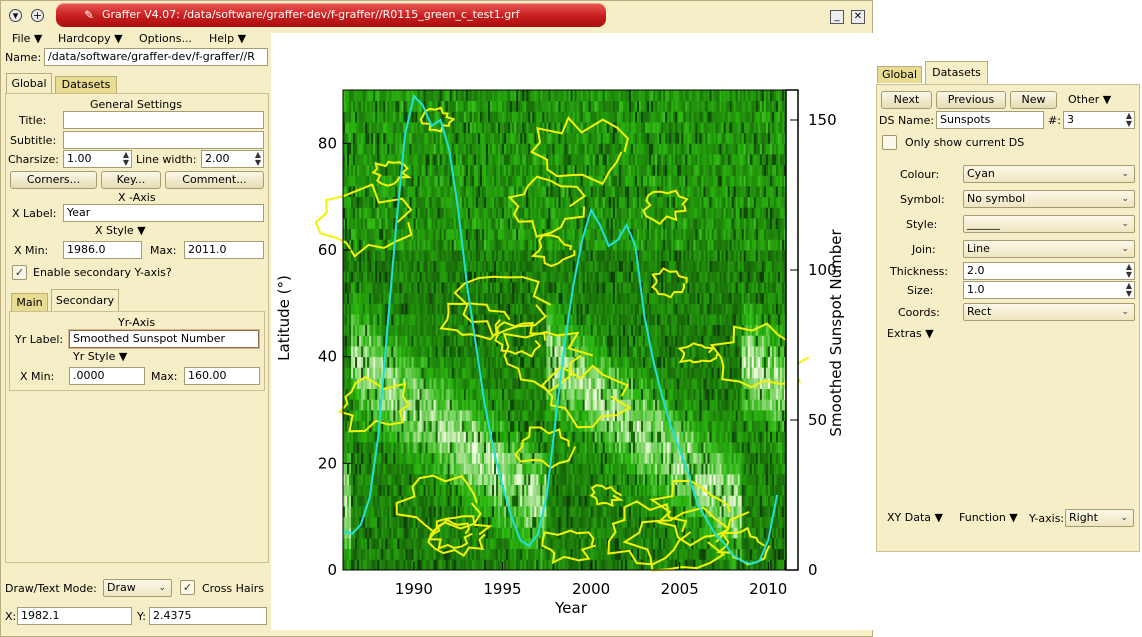 Image resolution: width=1142 pixels, height=637 pixels. Describe the element at coordinates (107, 376) in the screenshot. I see `yrmin-field: .0000` at that location.